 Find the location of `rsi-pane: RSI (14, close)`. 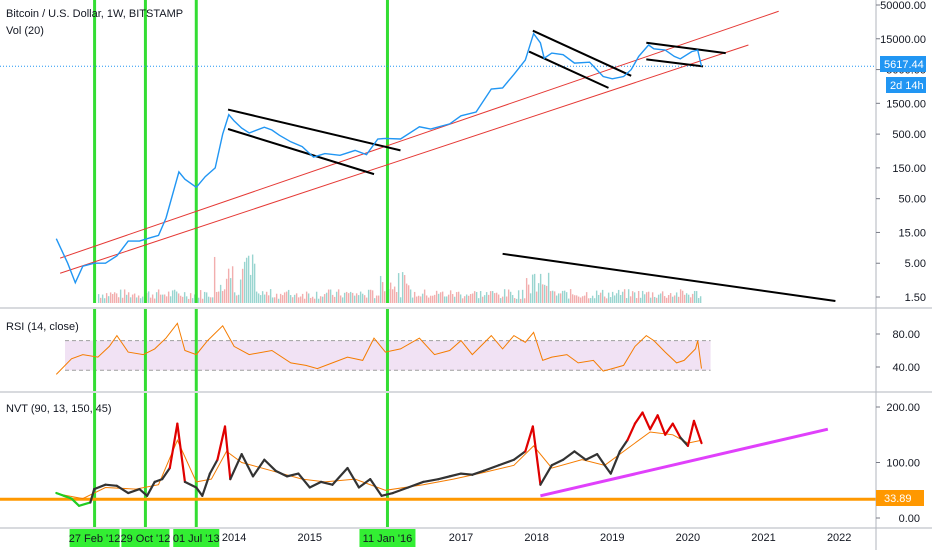

rsi-pane: RSI (14, close) is located at coordinates (358, 350).